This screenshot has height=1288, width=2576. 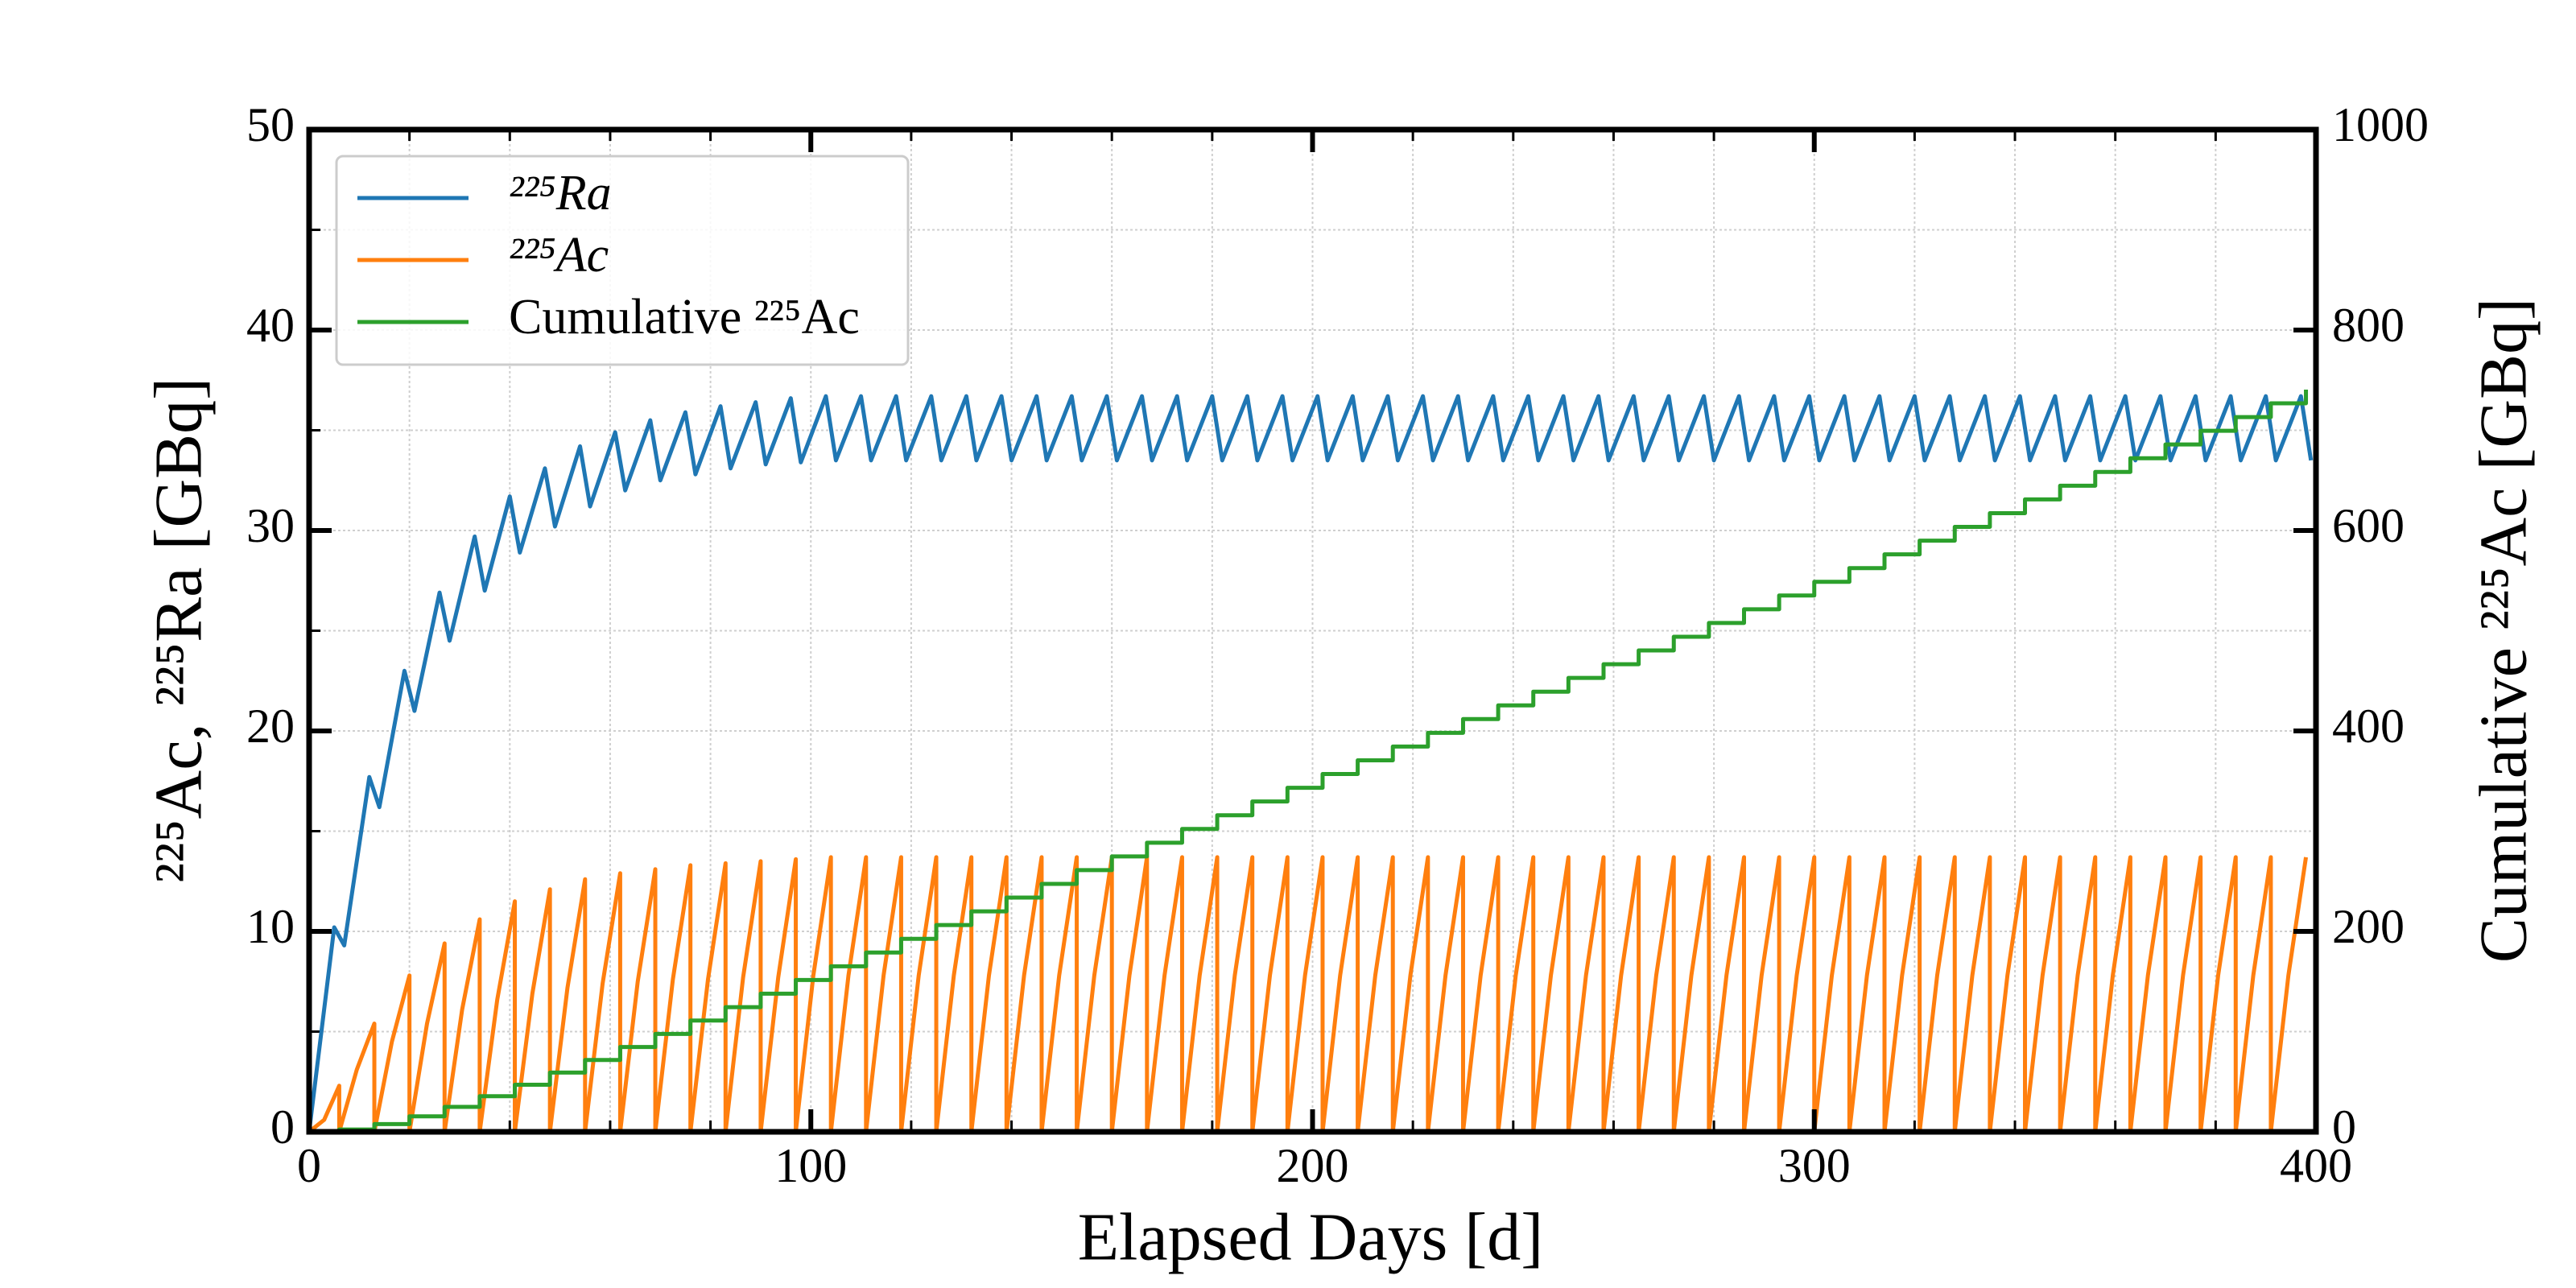 I want to click on y2-tick-label: 600, so click(x=2368, y=525).